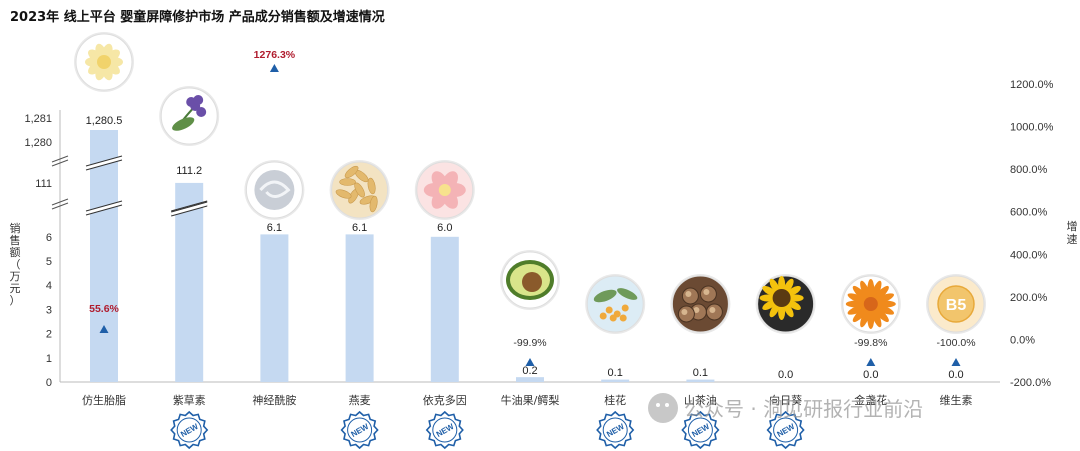 The width and height of the screenshot is (1080, 451). Describe the element at coordinates (530, 400) in the screenshot. I see `category-label: 牛油果/鳄梨` at that location.